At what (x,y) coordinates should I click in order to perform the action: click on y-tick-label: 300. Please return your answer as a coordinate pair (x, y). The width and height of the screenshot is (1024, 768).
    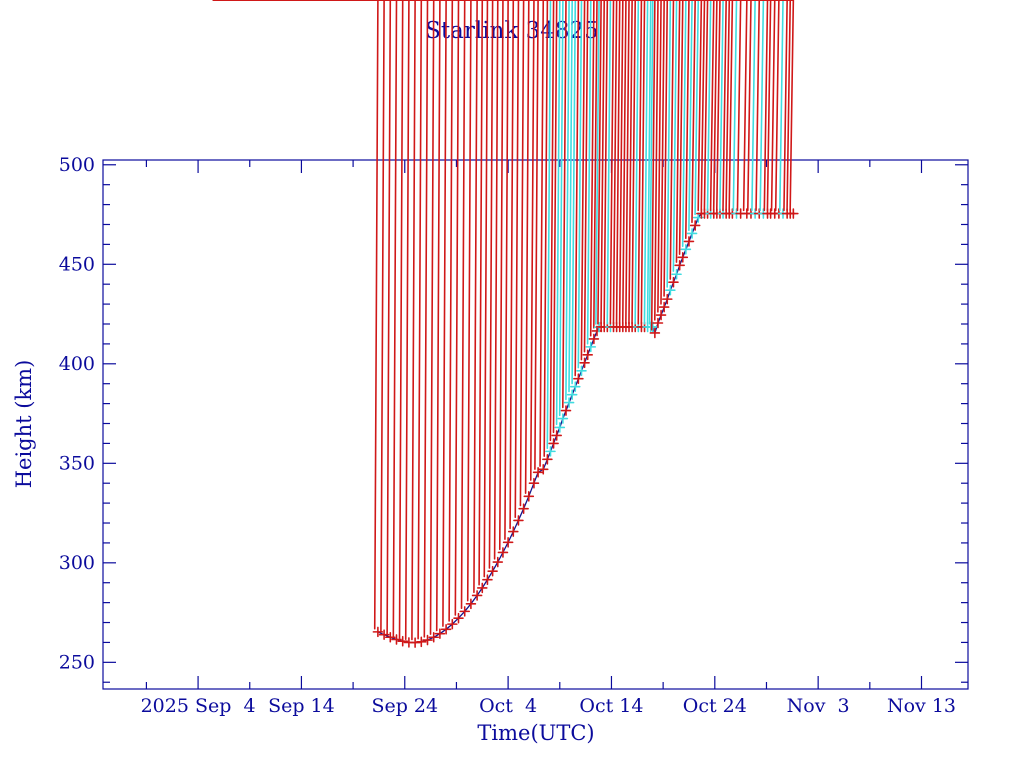
    Looking at the image, I should click on (77, 563).